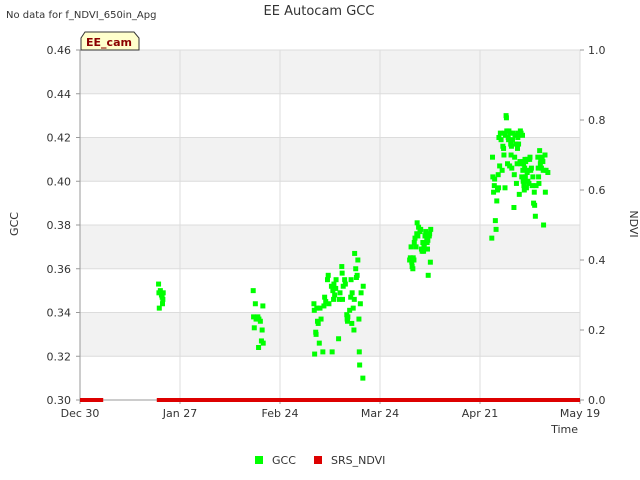 The height and width of the screenshot is (480, 640). I want to click on legend: GCC SRS_NDVI, so click(320, 460).